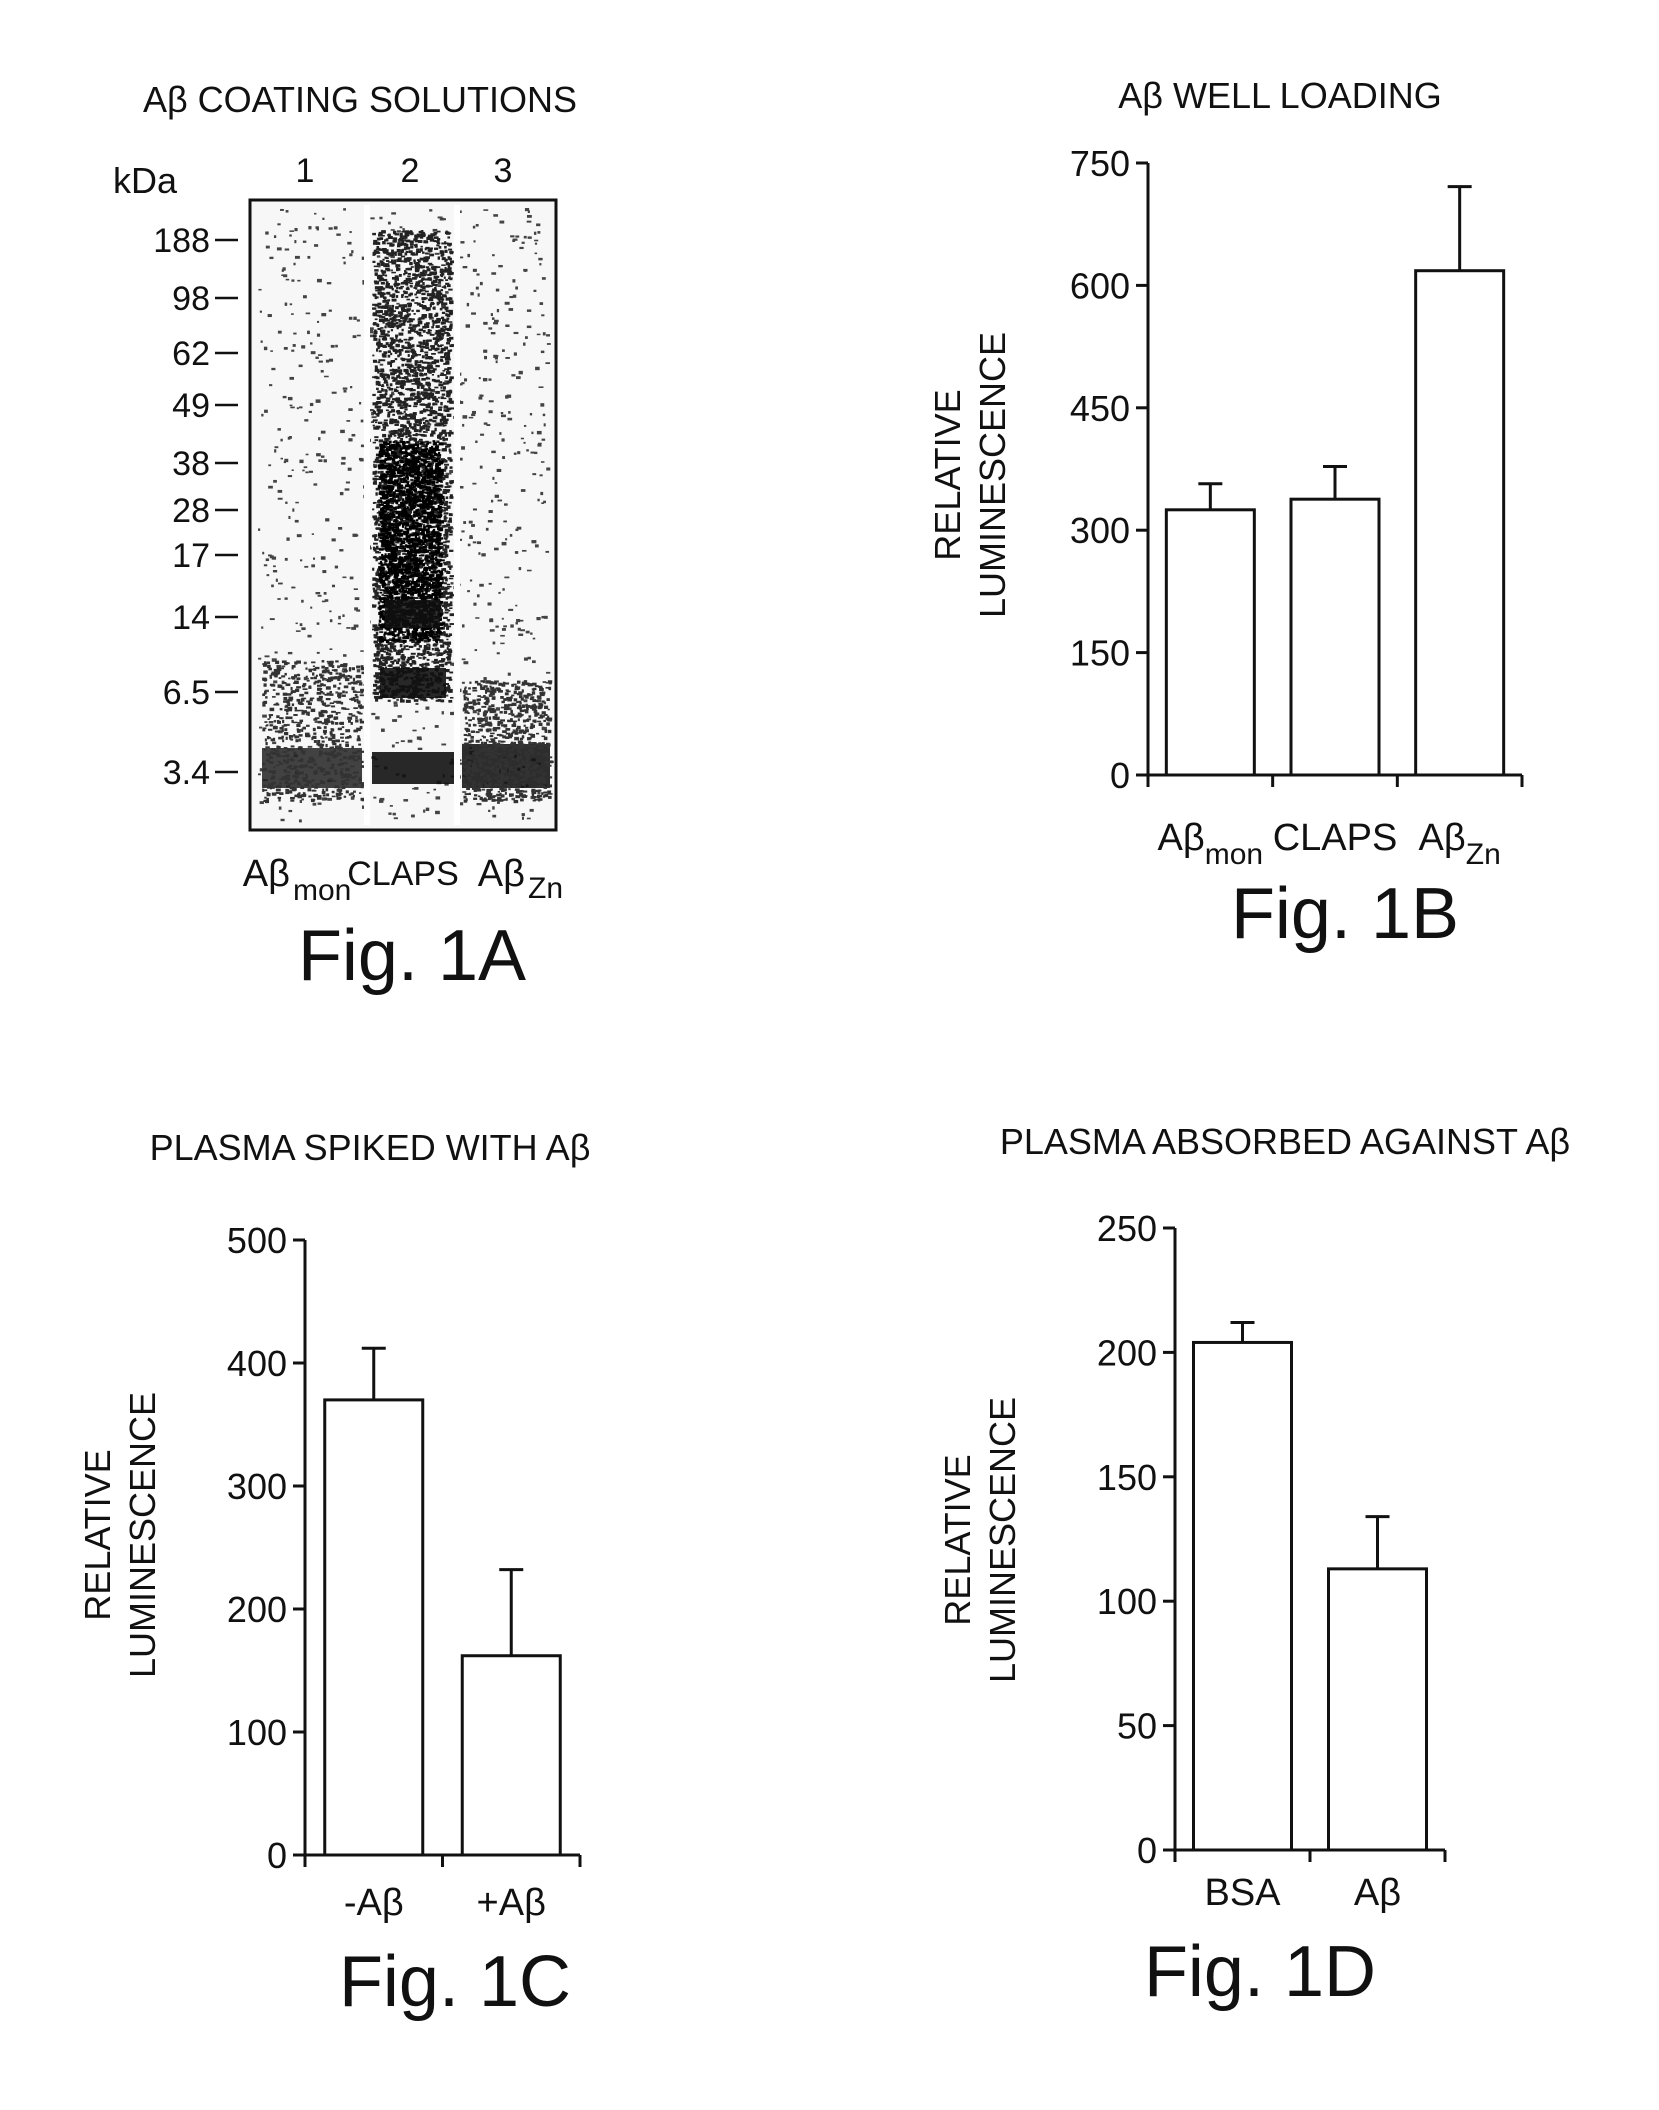  Describe the element at coordinates (186, 773) in the screenshot. I see `marker-label: 3.4` at that location.